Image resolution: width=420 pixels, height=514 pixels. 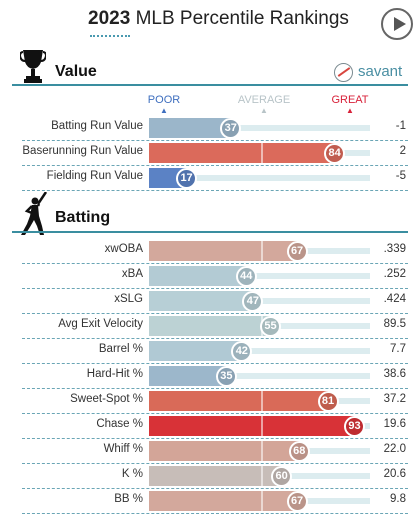 What do you see at coordinates (271, 326) in the screenshot?
I see `percentile-badge: 55` at bounding box center [271, 326].